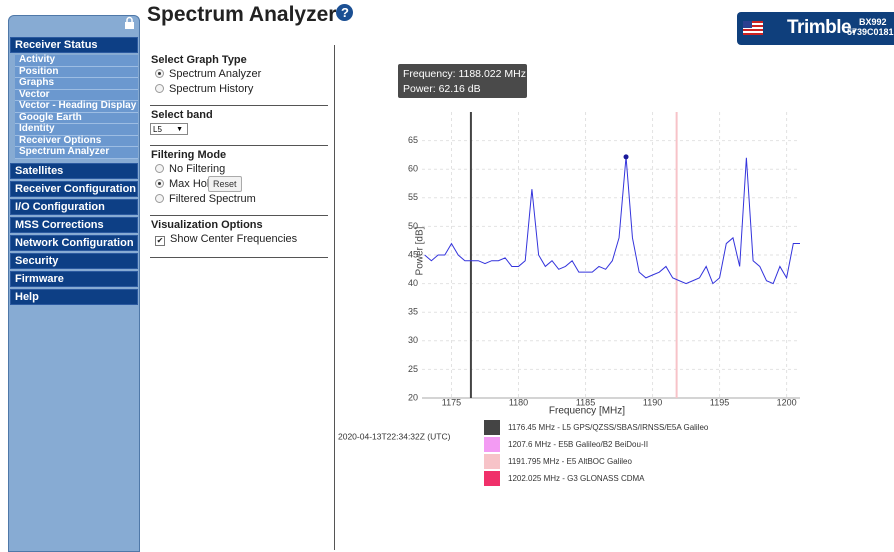 This screenshot has width=894, height=552. What do you see at coordinates (197, 169) in the screenshot?
I see `label: No Filtering` at bounding box center [197, 169].